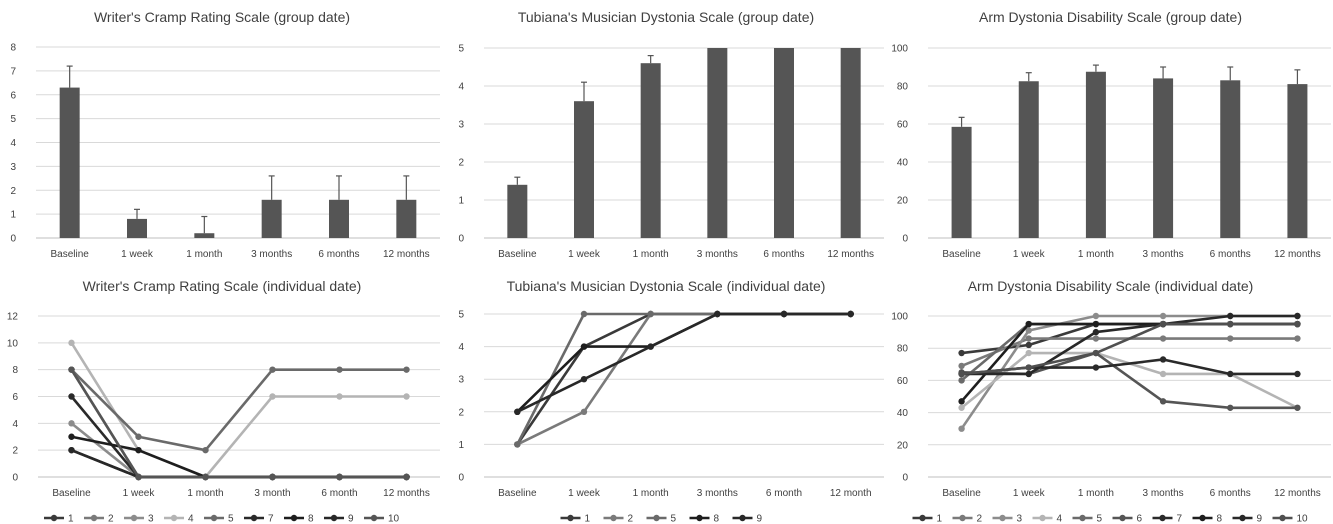  What do you see at coordinates (13, 48) in the screenshot?
I see `y-tick-label: 8` at bounding box center [13, 48].